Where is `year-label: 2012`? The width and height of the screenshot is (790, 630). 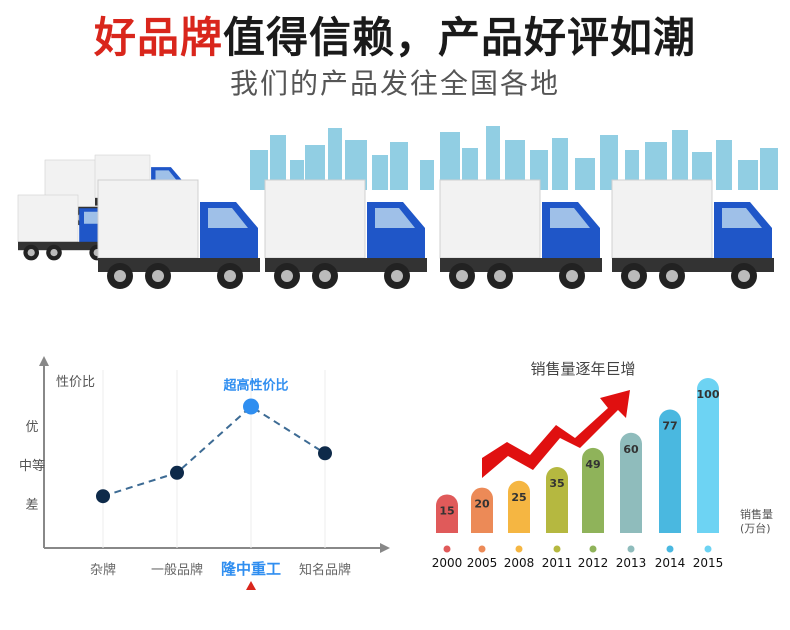
year-label: 2012 is located at coordinates (593, 563).